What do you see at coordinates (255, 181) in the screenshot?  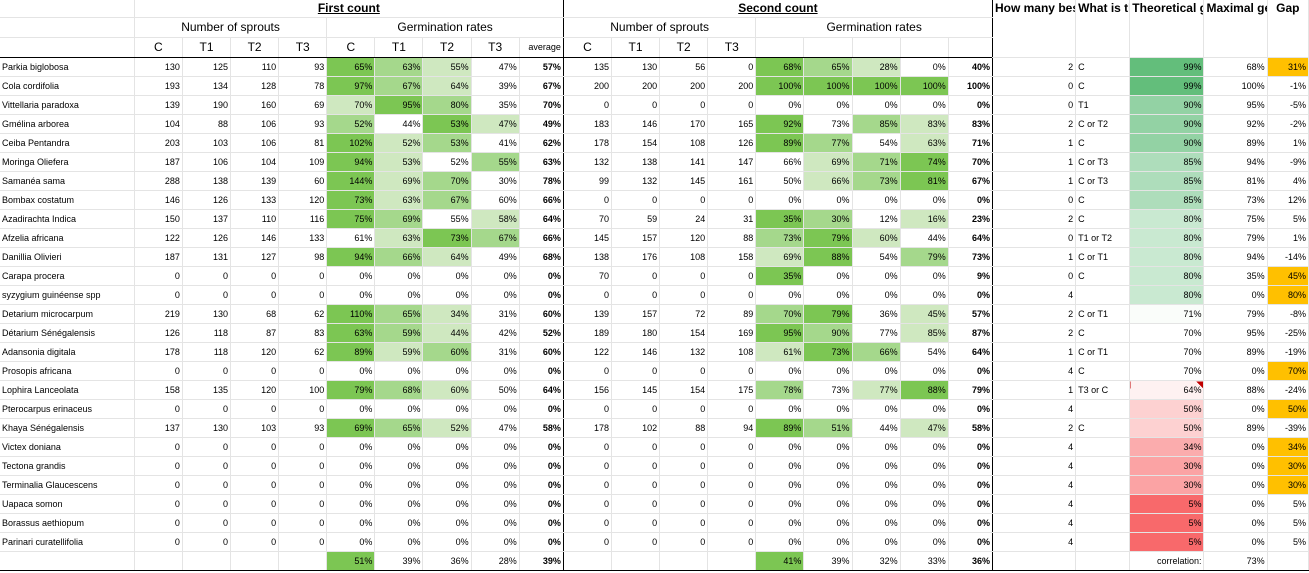 I see `sprouts-first-cell: 139` at bounding box center [255, 181].